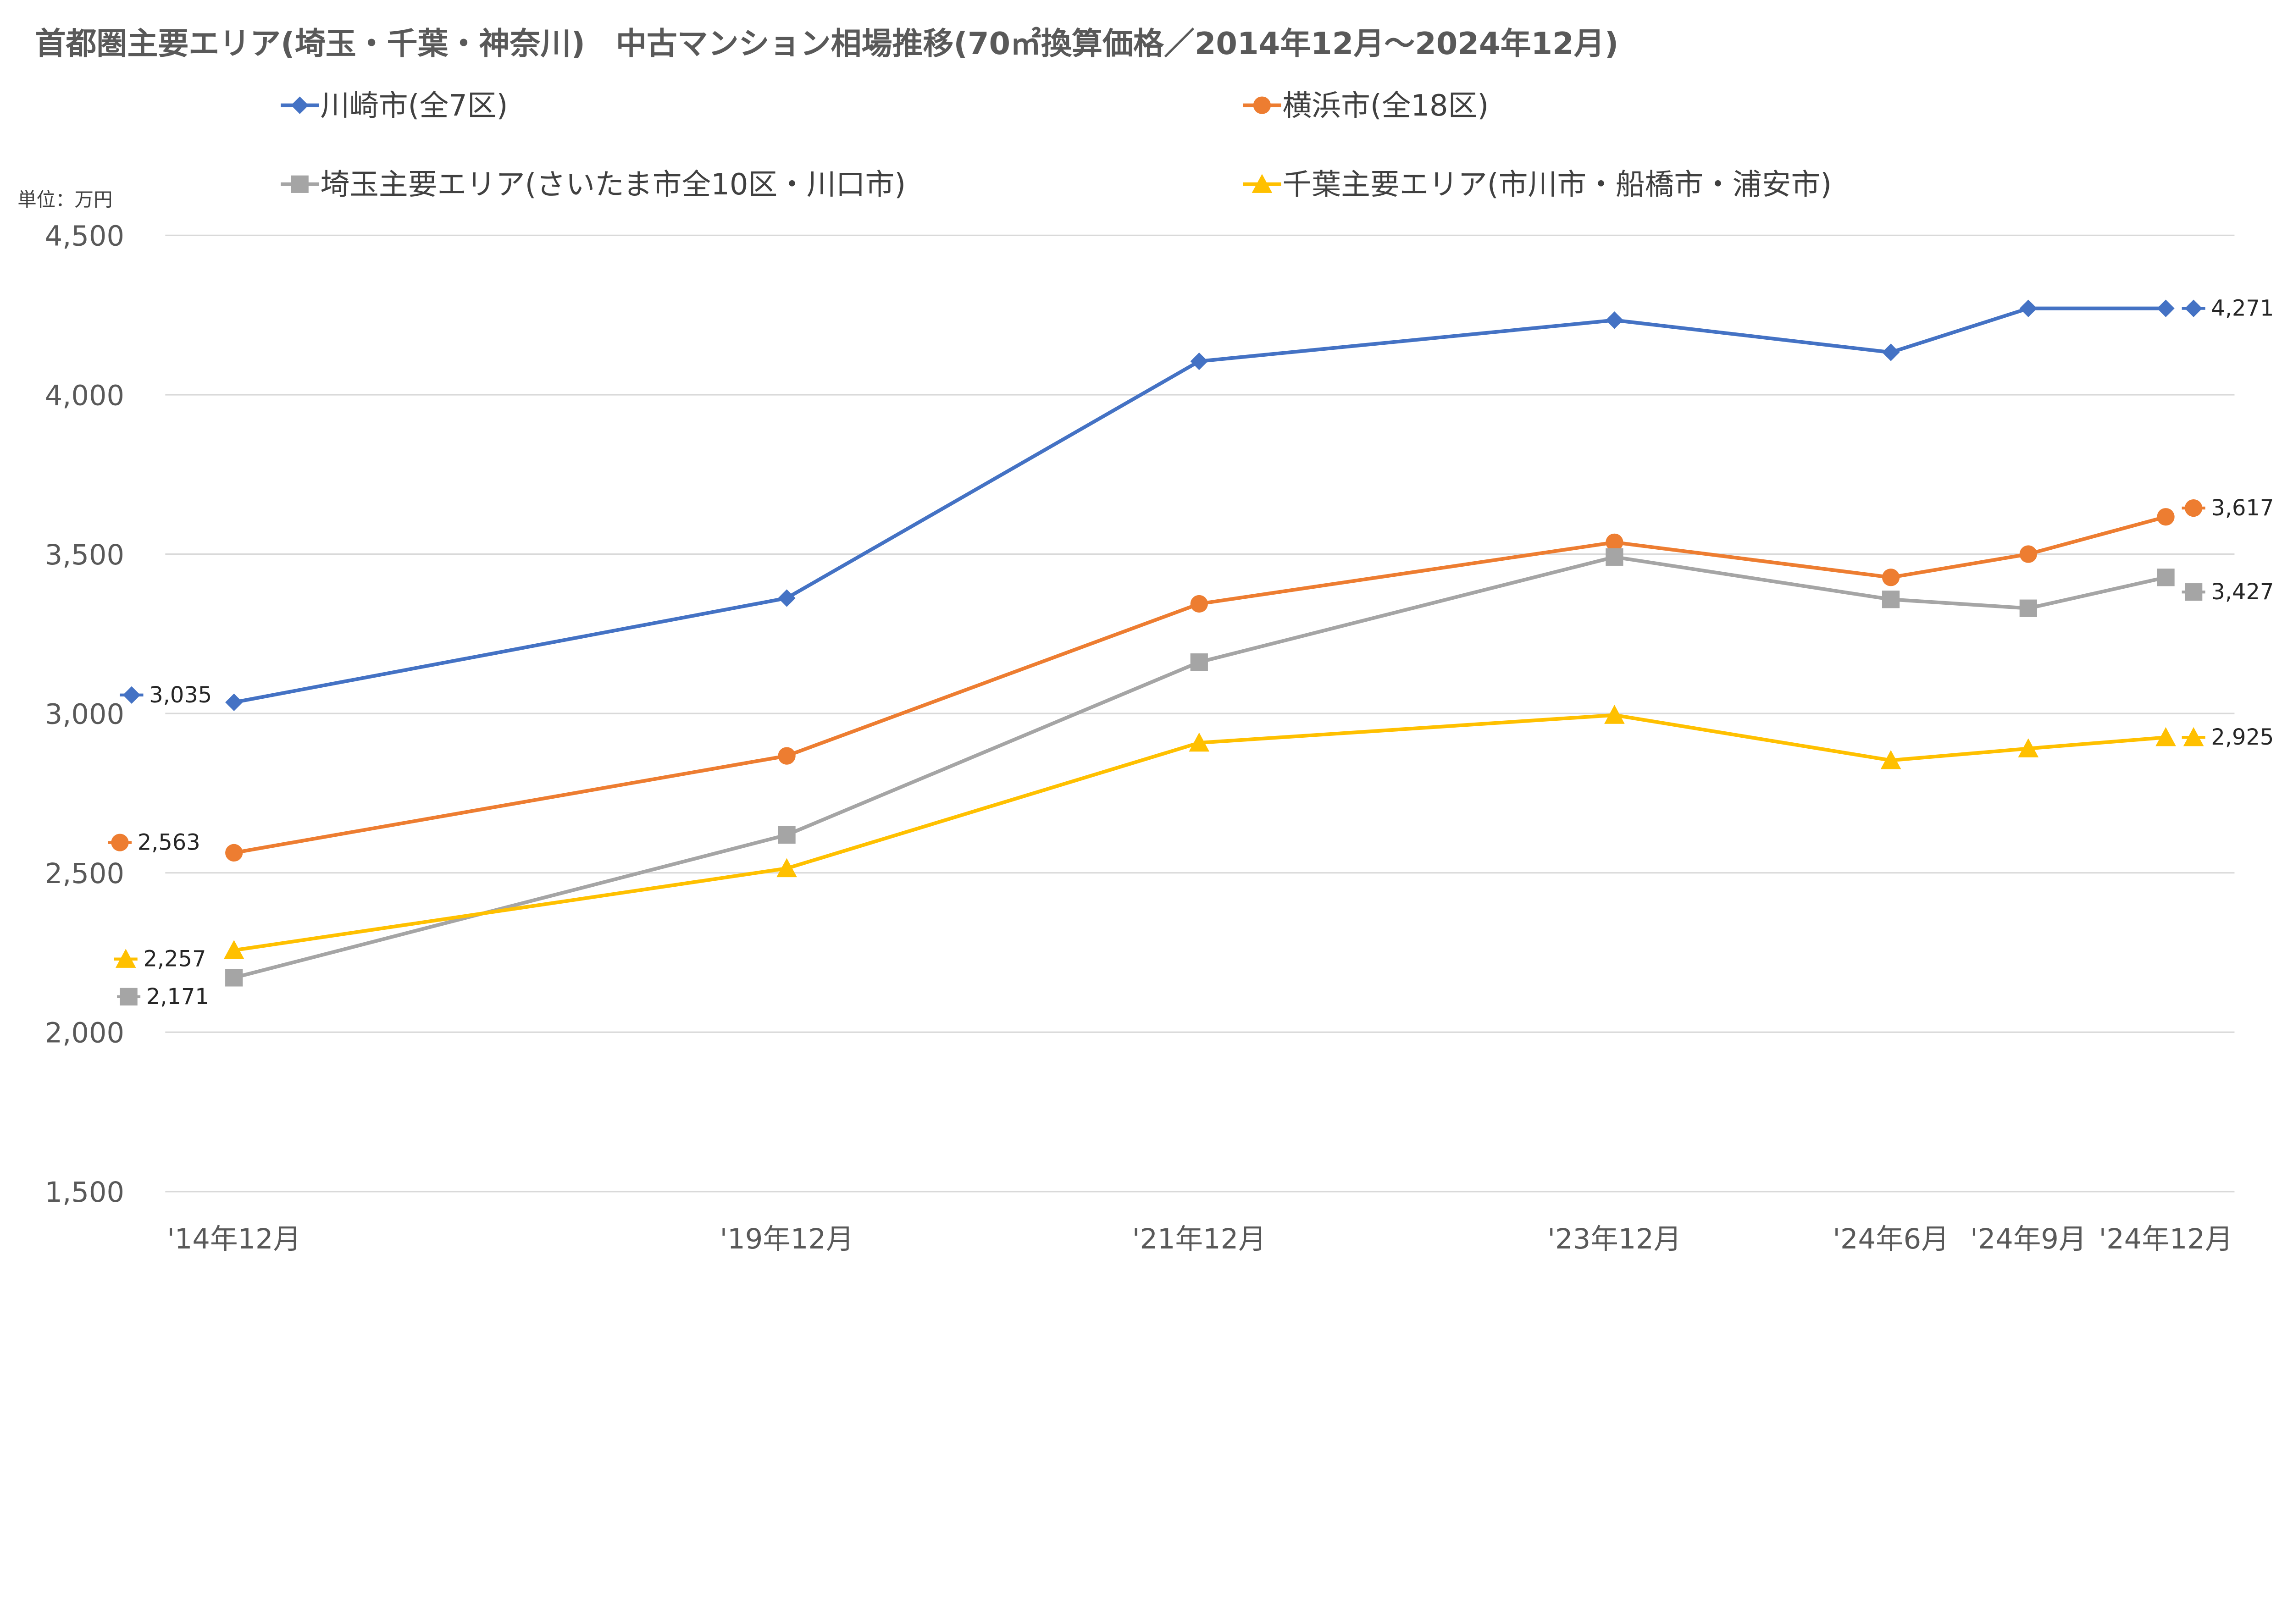  I want to click on legend-item: 埼玉主要エリア(さいたま市全10区・川口市), so click(593, 185).